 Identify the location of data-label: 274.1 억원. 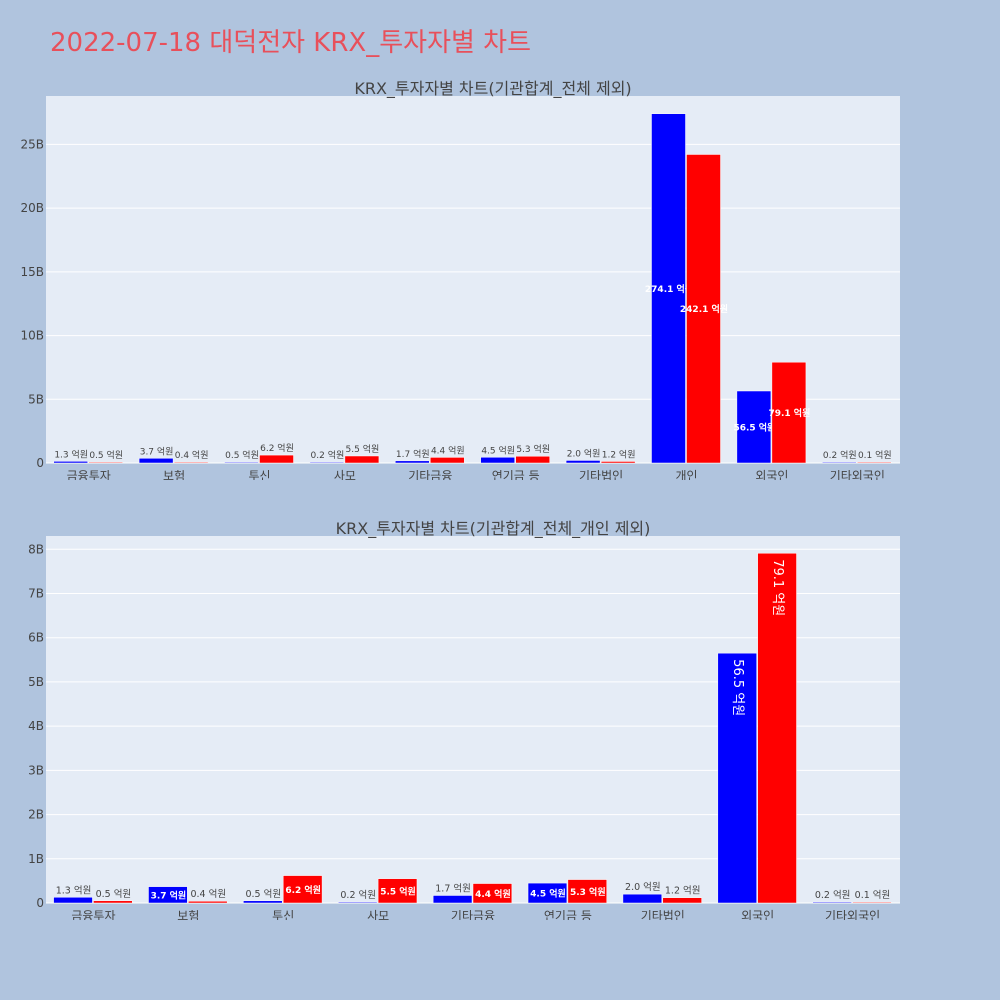
(669, 289).